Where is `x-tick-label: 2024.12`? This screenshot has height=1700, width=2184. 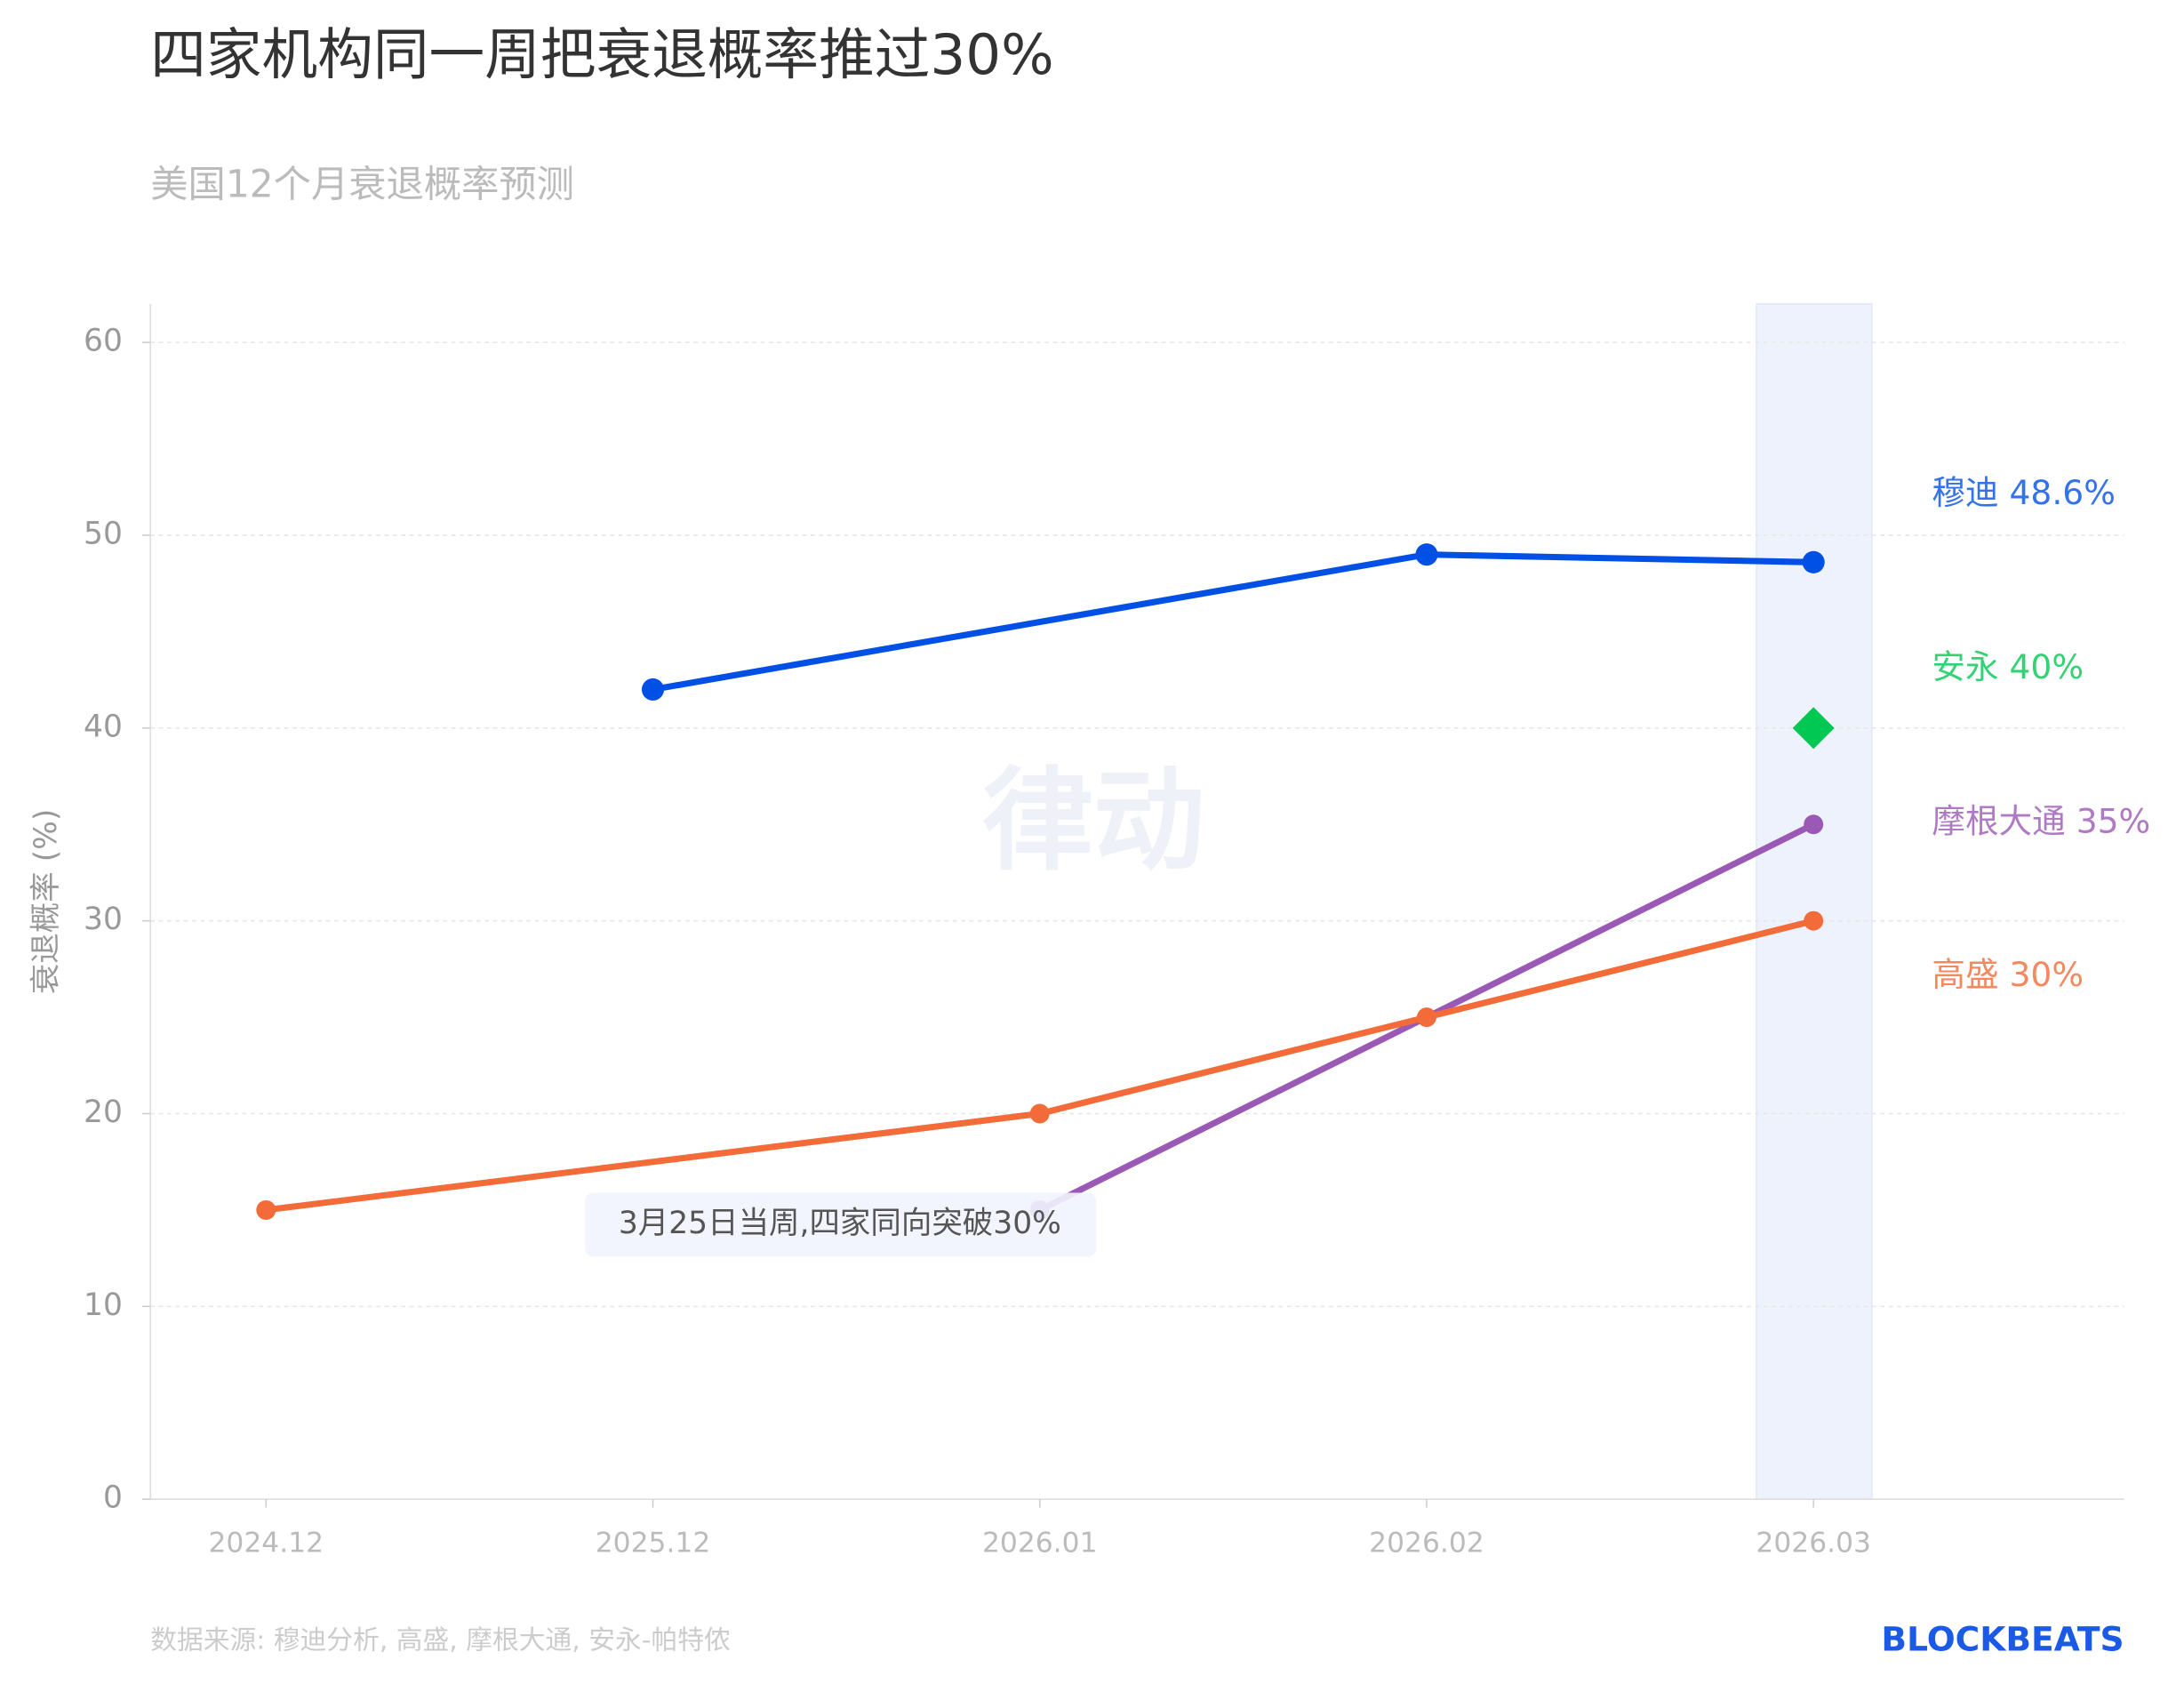 x-tick-label: 2024.12 is located at coordinates (266, 1543).